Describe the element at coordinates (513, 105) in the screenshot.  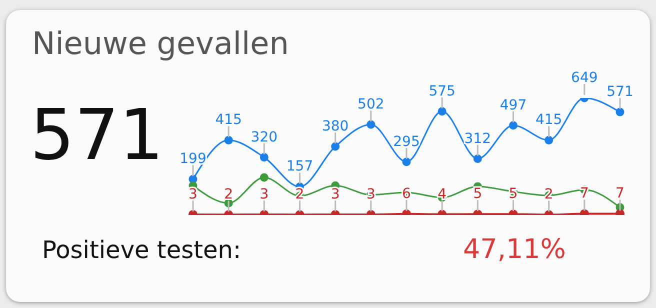
I see `data-label: 497` at that location.